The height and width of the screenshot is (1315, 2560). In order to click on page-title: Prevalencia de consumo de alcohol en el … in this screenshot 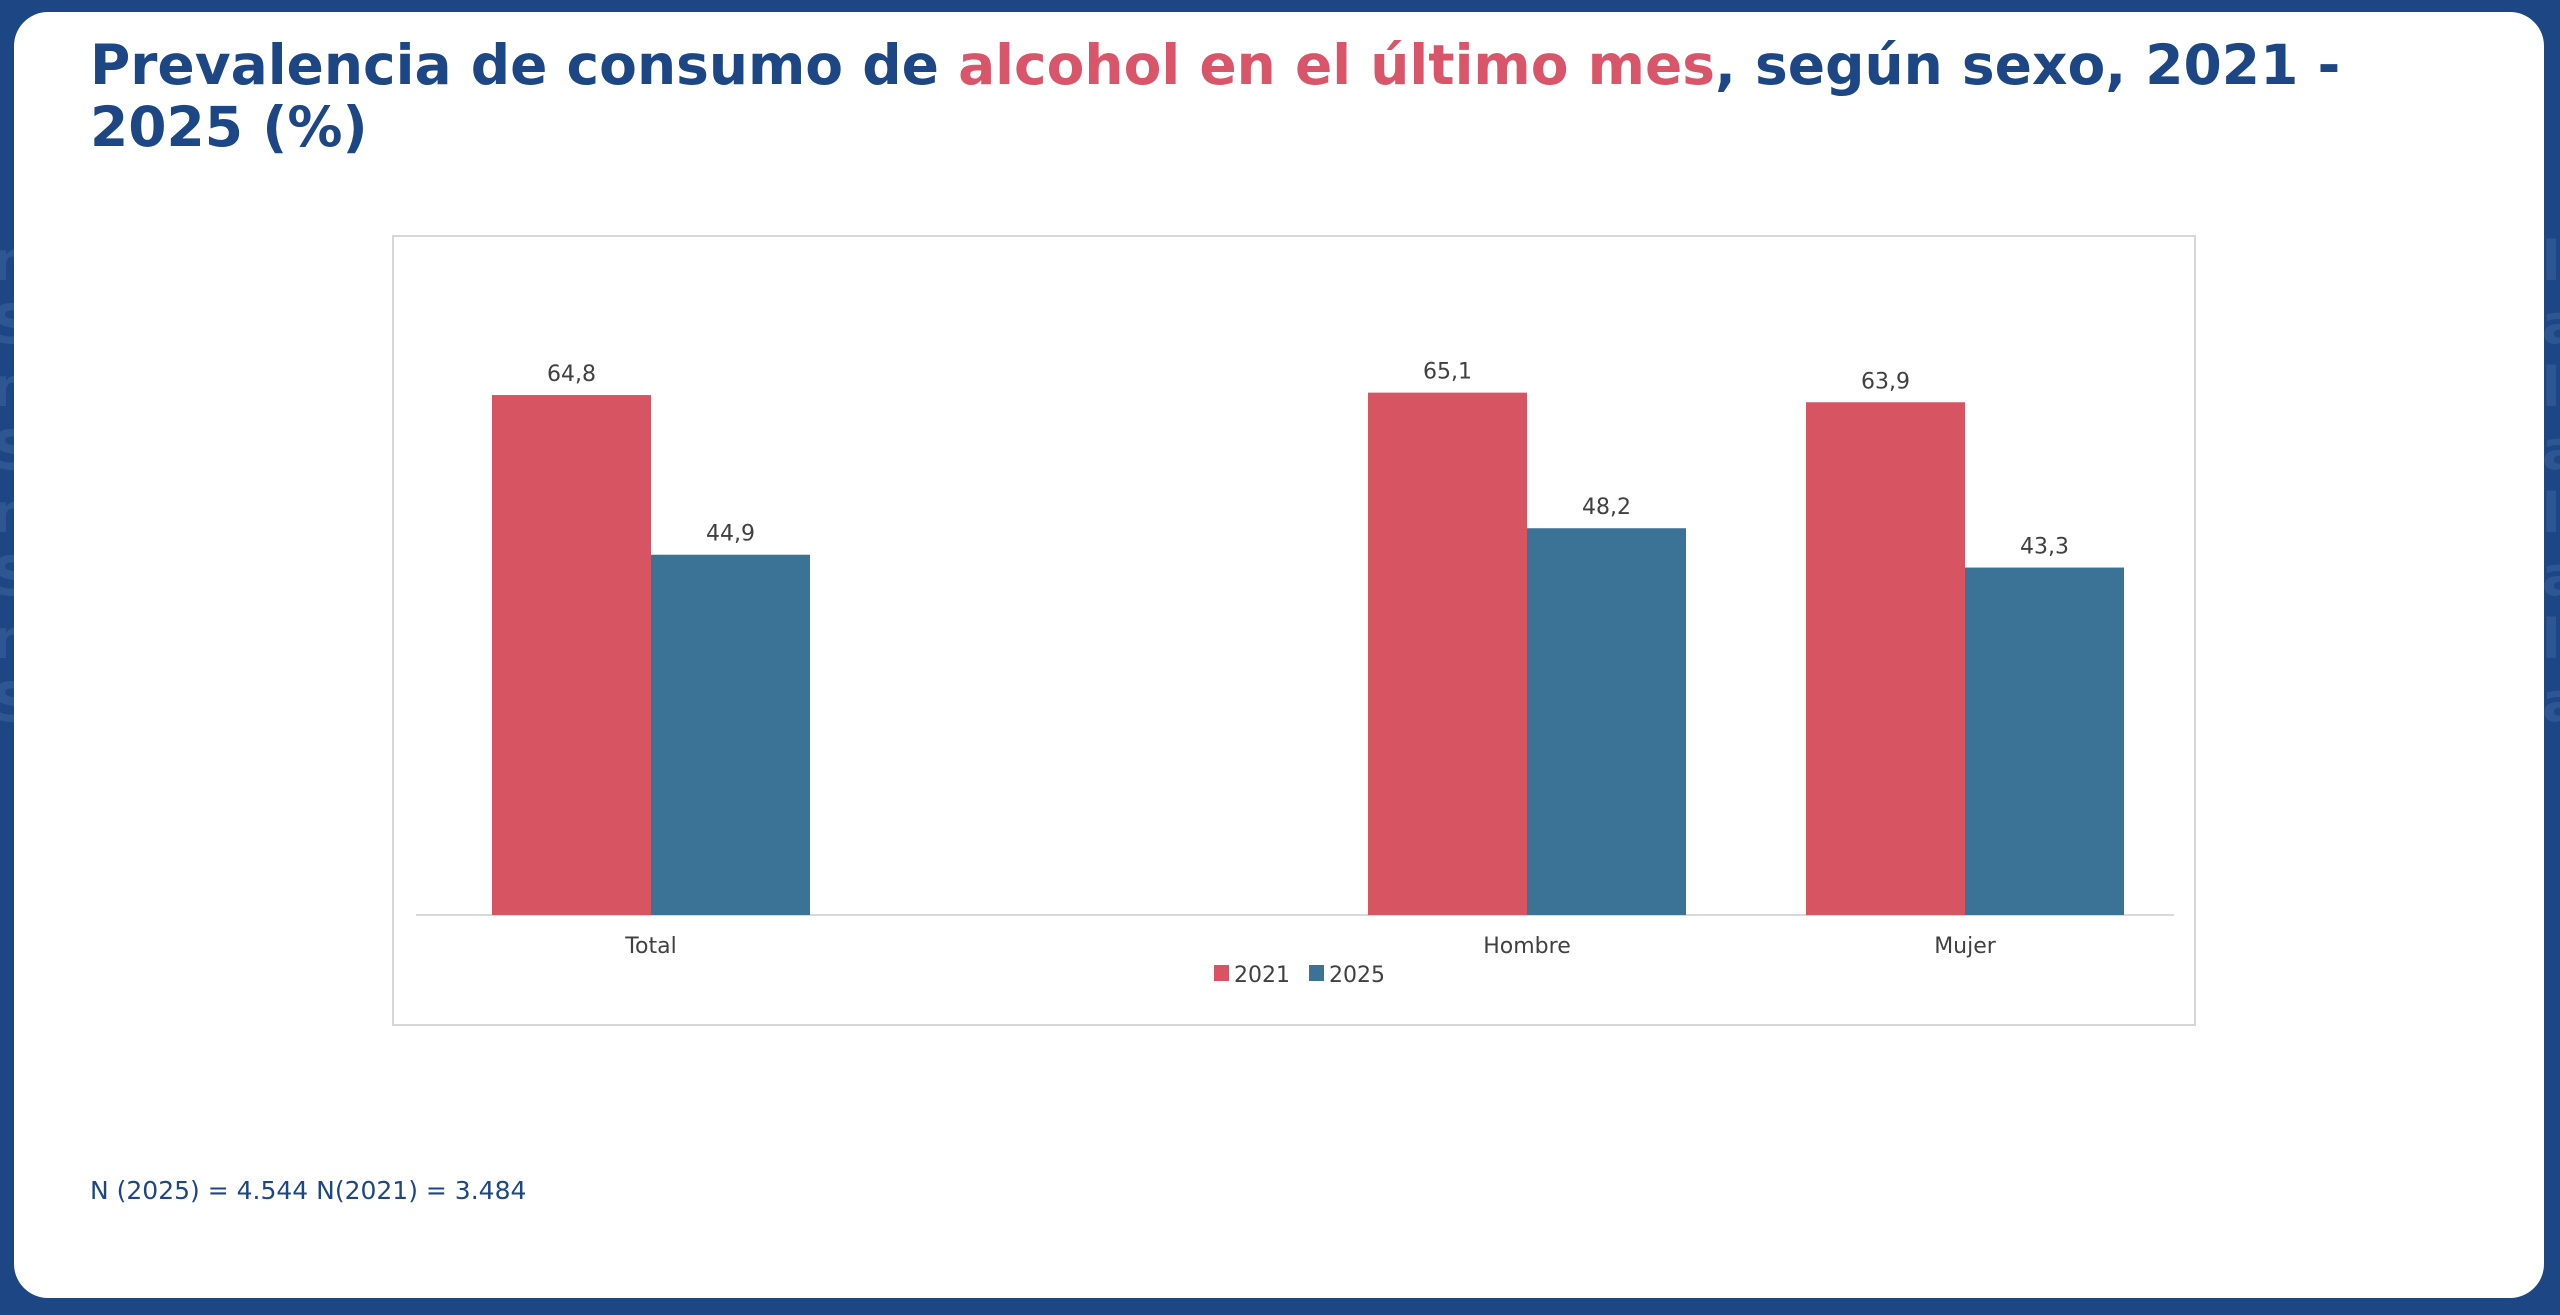, I will do `click(1280, 96)`.